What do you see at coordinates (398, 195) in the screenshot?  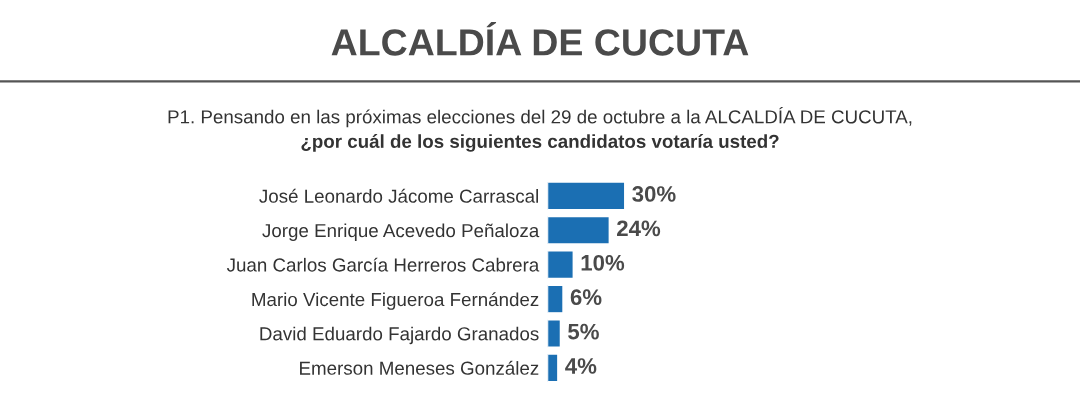 I see `y-tick-label: José Leonardo Jácome Carrascal` at bounding box center [398, 195].